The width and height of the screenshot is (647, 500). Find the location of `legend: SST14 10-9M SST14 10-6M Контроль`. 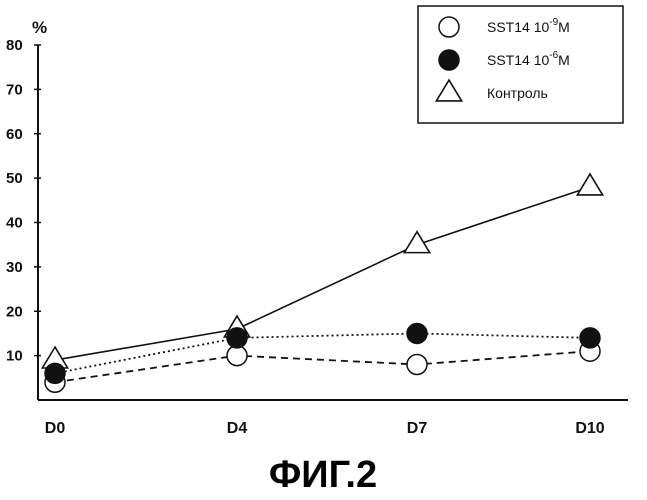

legend: SST14 10-9M SST14 10-6M Контроль is located at coordinates (520, 64).